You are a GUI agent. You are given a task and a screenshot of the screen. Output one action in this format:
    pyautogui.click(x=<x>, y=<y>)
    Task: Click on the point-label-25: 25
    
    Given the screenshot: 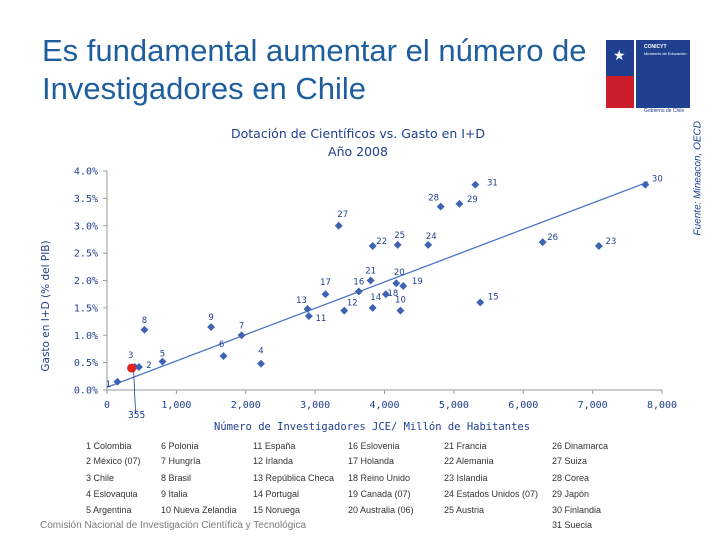 What is the action you would take?
    pyautogui.click(x=399, y=236)
    